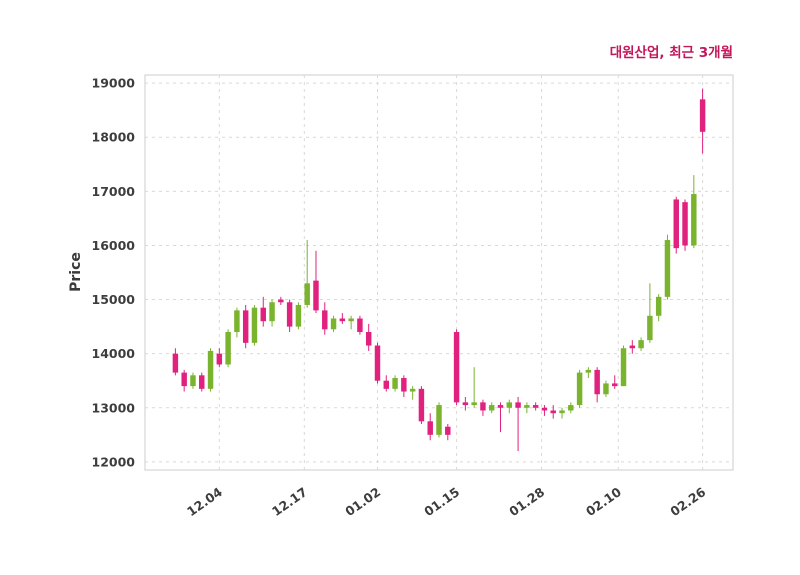 The height and width of the screenshot is (575, 800). What do you see at coordinates (114, 353) in the screenshot?
I see `y-tick-label: 14000` at bounding box center [114, 353].